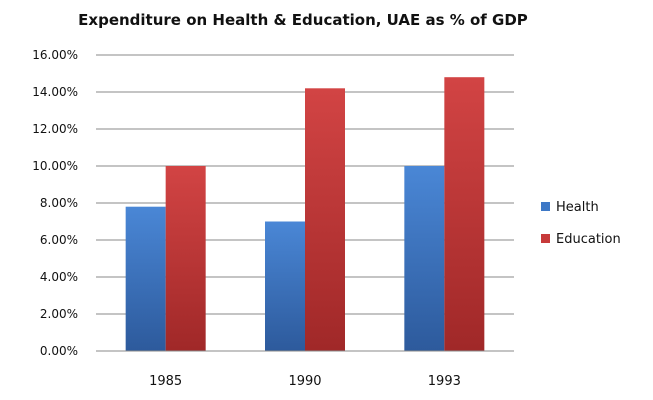 The height and width of the screenshot is (400, 653). What do you see at coordinates (545, 238) in the screenshot?
I see `legend-swatch-education` at bounding box center [545, 238].